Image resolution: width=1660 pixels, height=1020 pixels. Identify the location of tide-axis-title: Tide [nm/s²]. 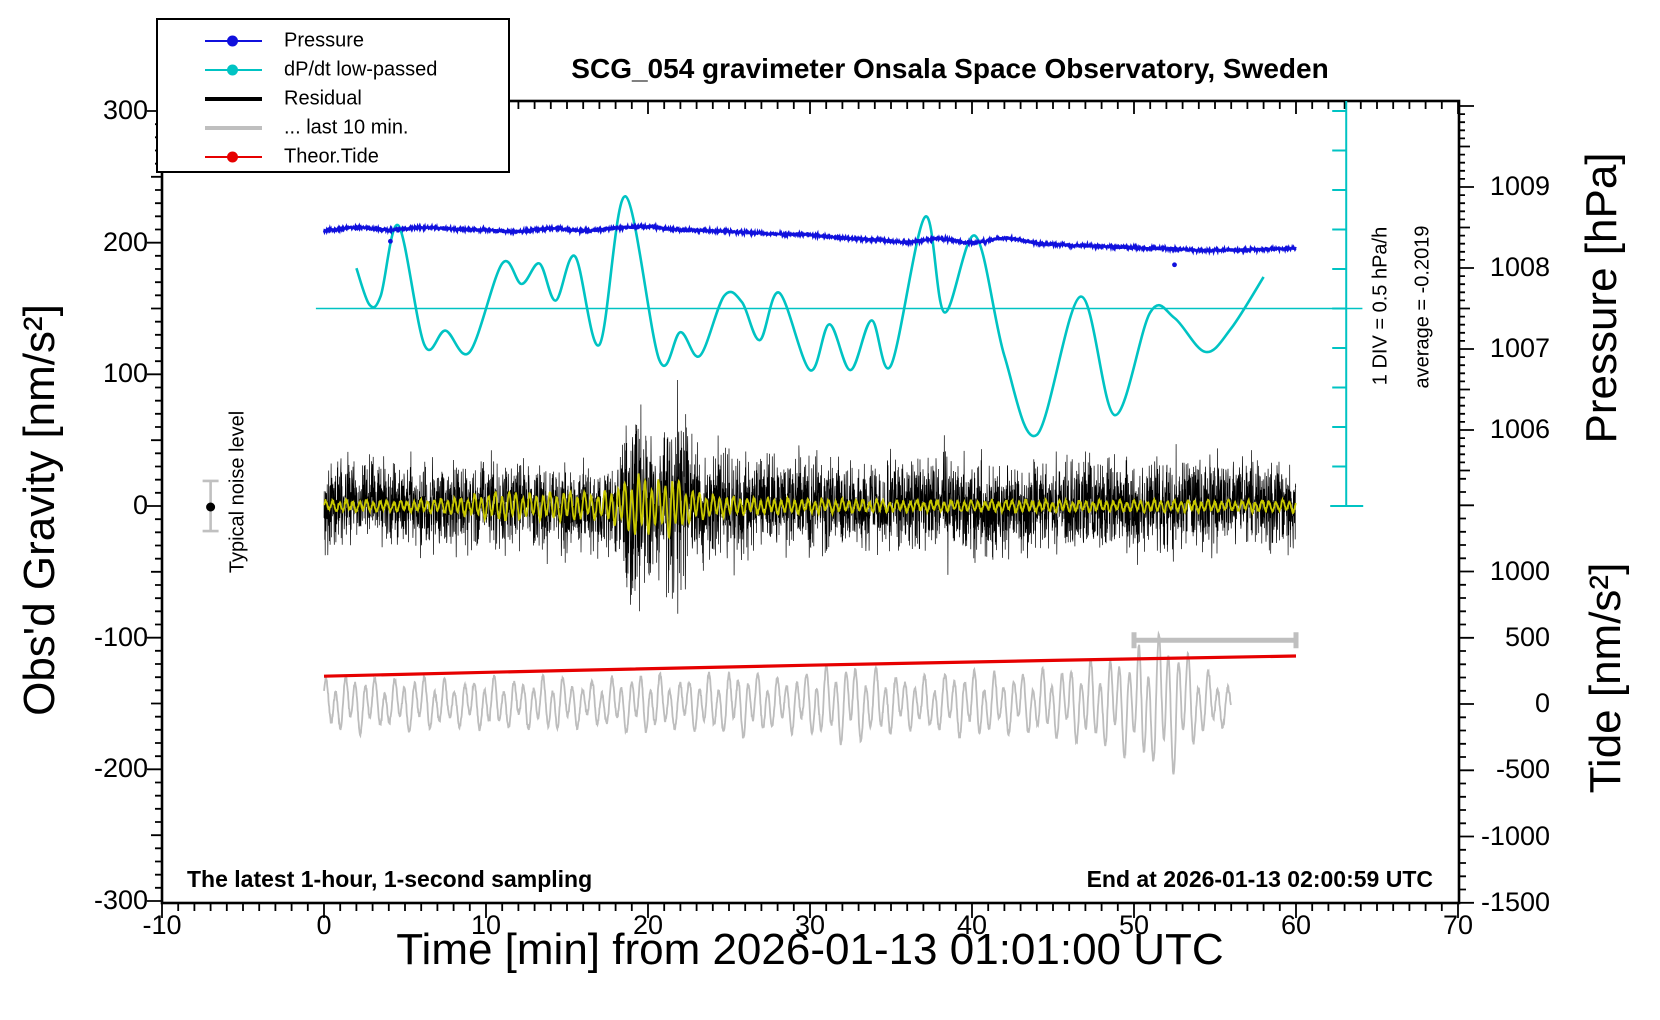
(1605, 678).